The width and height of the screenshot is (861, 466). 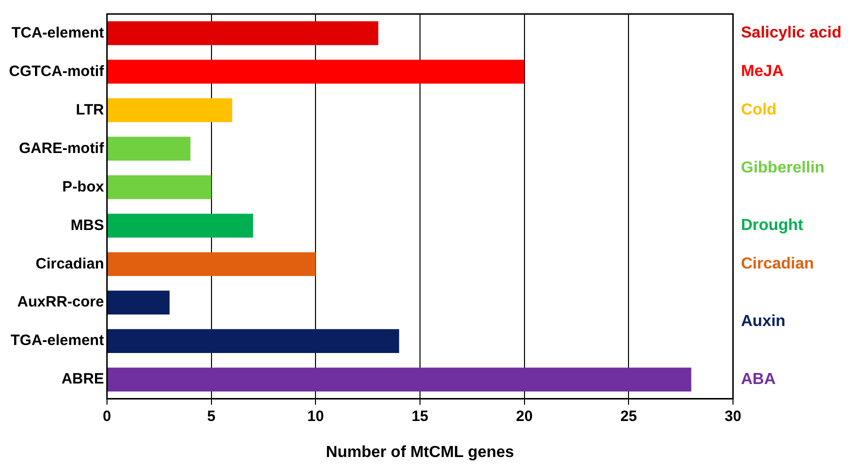 I want to click on y-tick-label: TGA-element, so click(x=57, y=341).